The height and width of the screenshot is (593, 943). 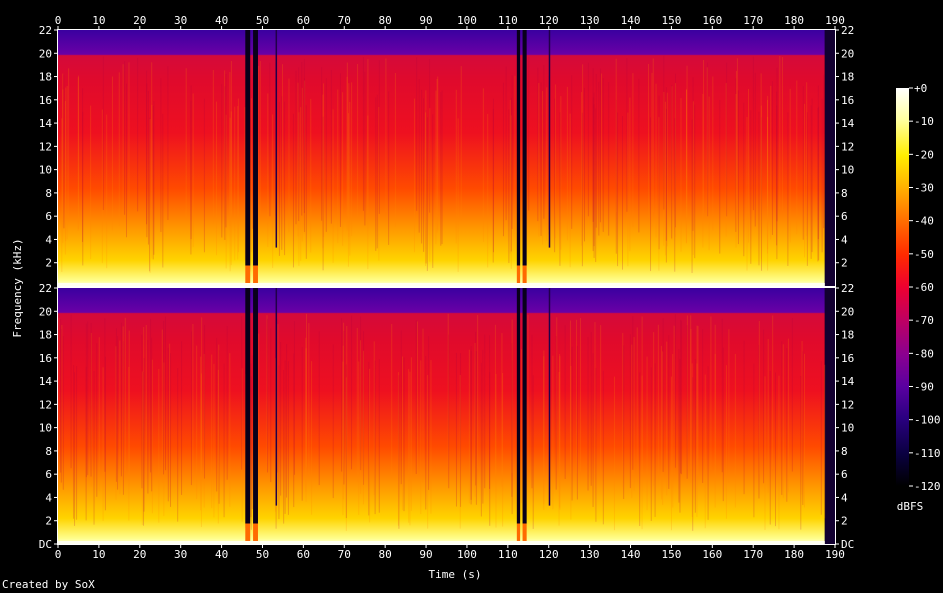 I want to click on x-tick-label-top: 40, so click(x=221, y=20).